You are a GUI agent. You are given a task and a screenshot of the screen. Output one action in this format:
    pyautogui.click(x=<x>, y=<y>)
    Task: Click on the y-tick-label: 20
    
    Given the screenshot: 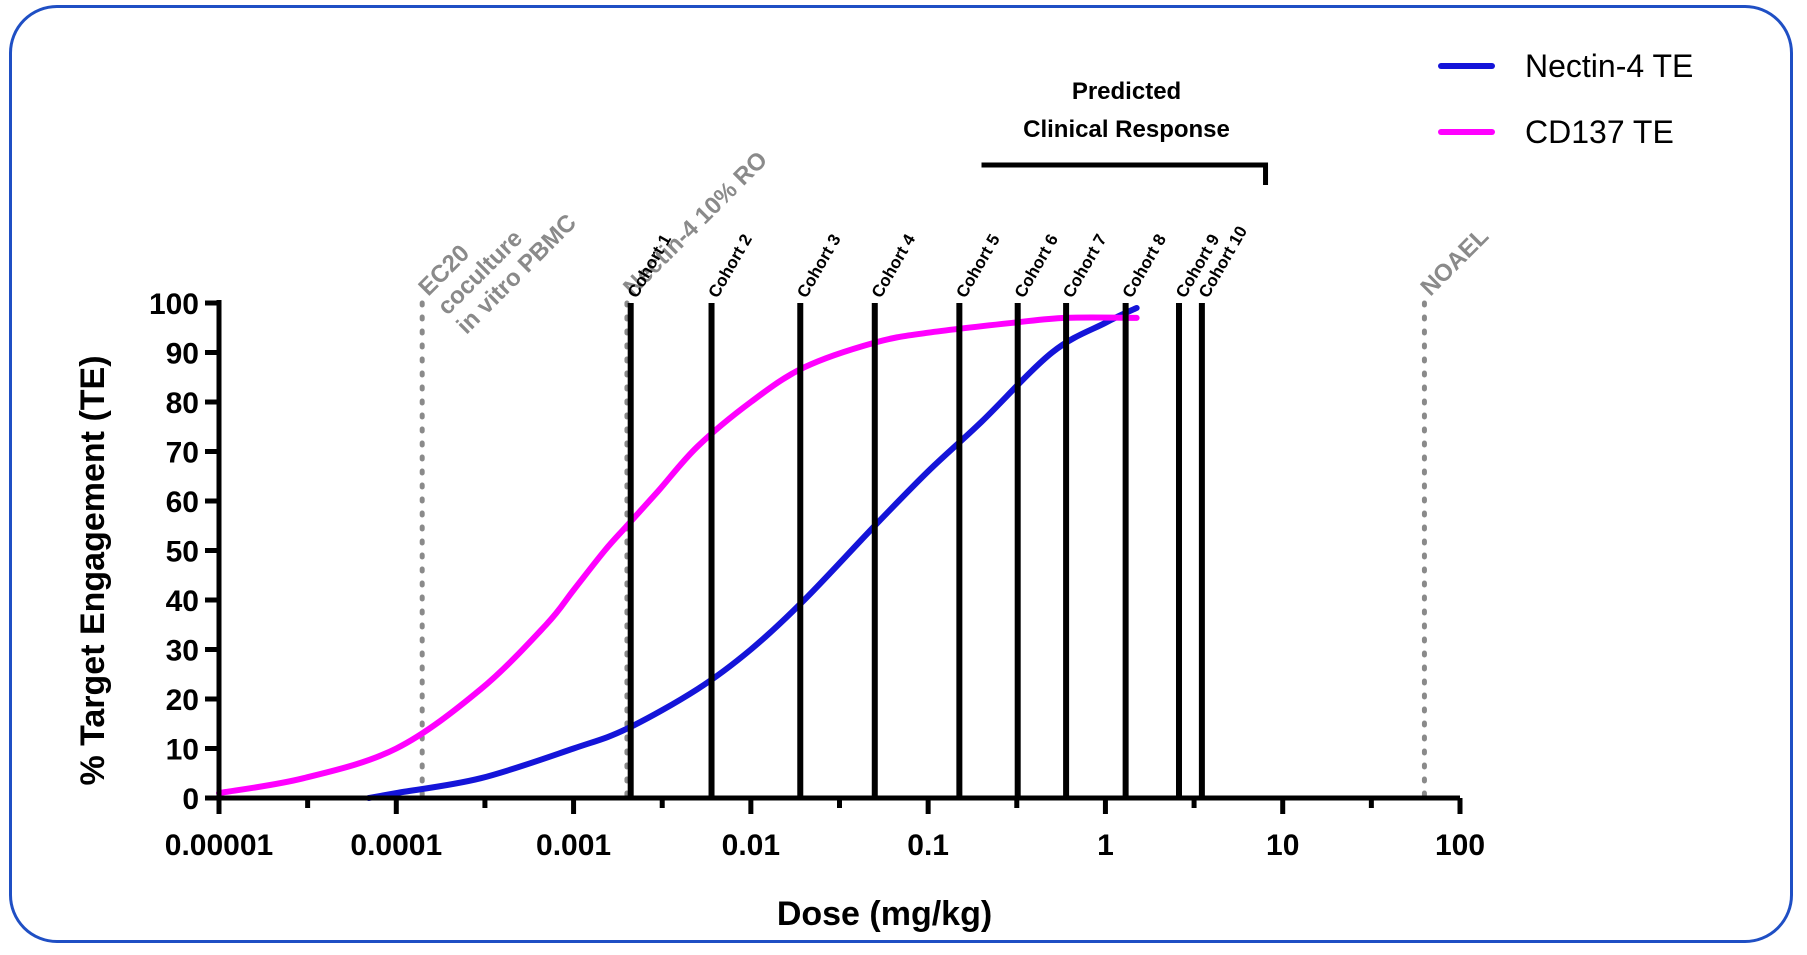 What is the action you would take?
    pyautogui.click(x=182, y=700)
    